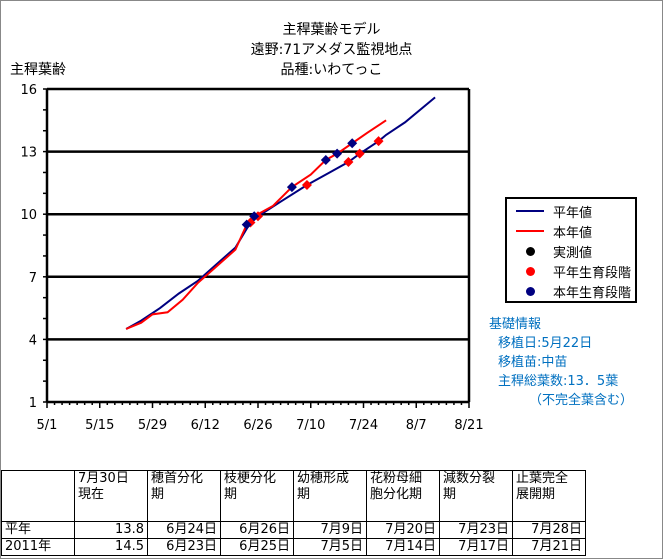 The height and width of the screenshot is (559, 663). I want to click on x-tick-label: 8/7, so click(416, 425).